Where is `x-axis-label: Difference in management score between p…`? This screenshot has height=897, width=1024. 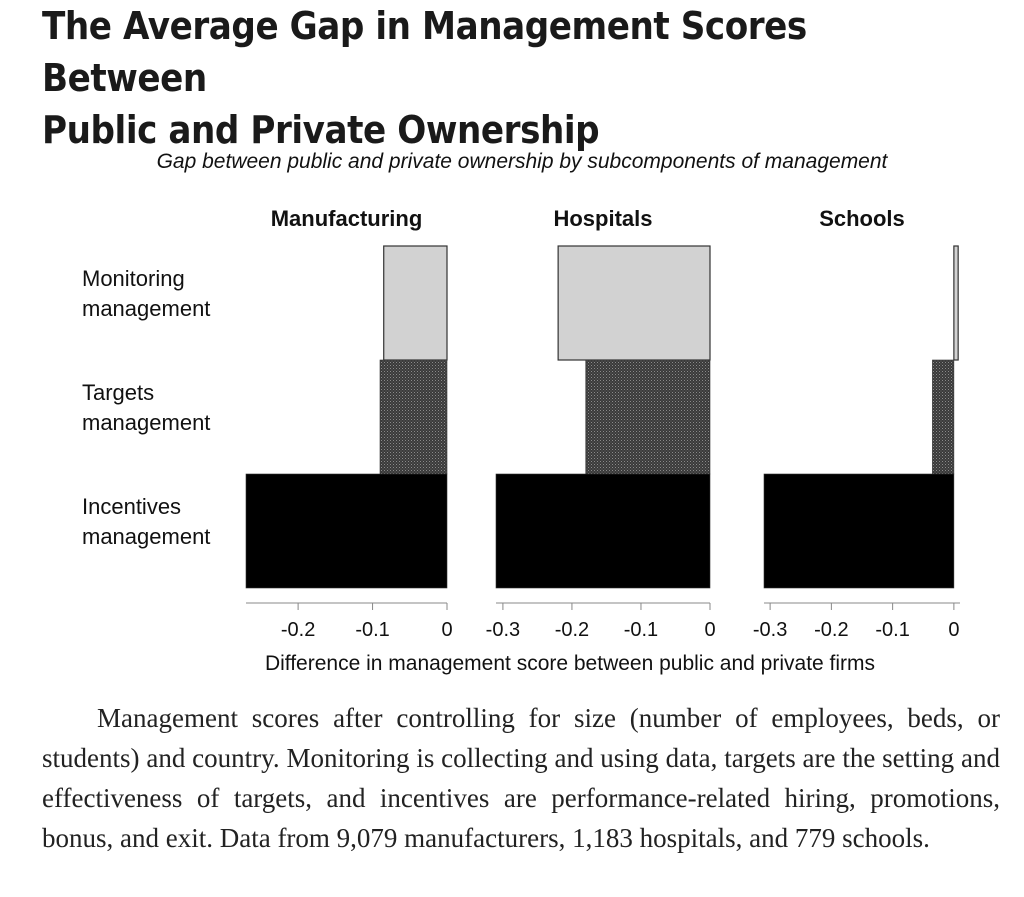 x-axis-label: Difference in management score between p… is located at coordinates (570, 663).